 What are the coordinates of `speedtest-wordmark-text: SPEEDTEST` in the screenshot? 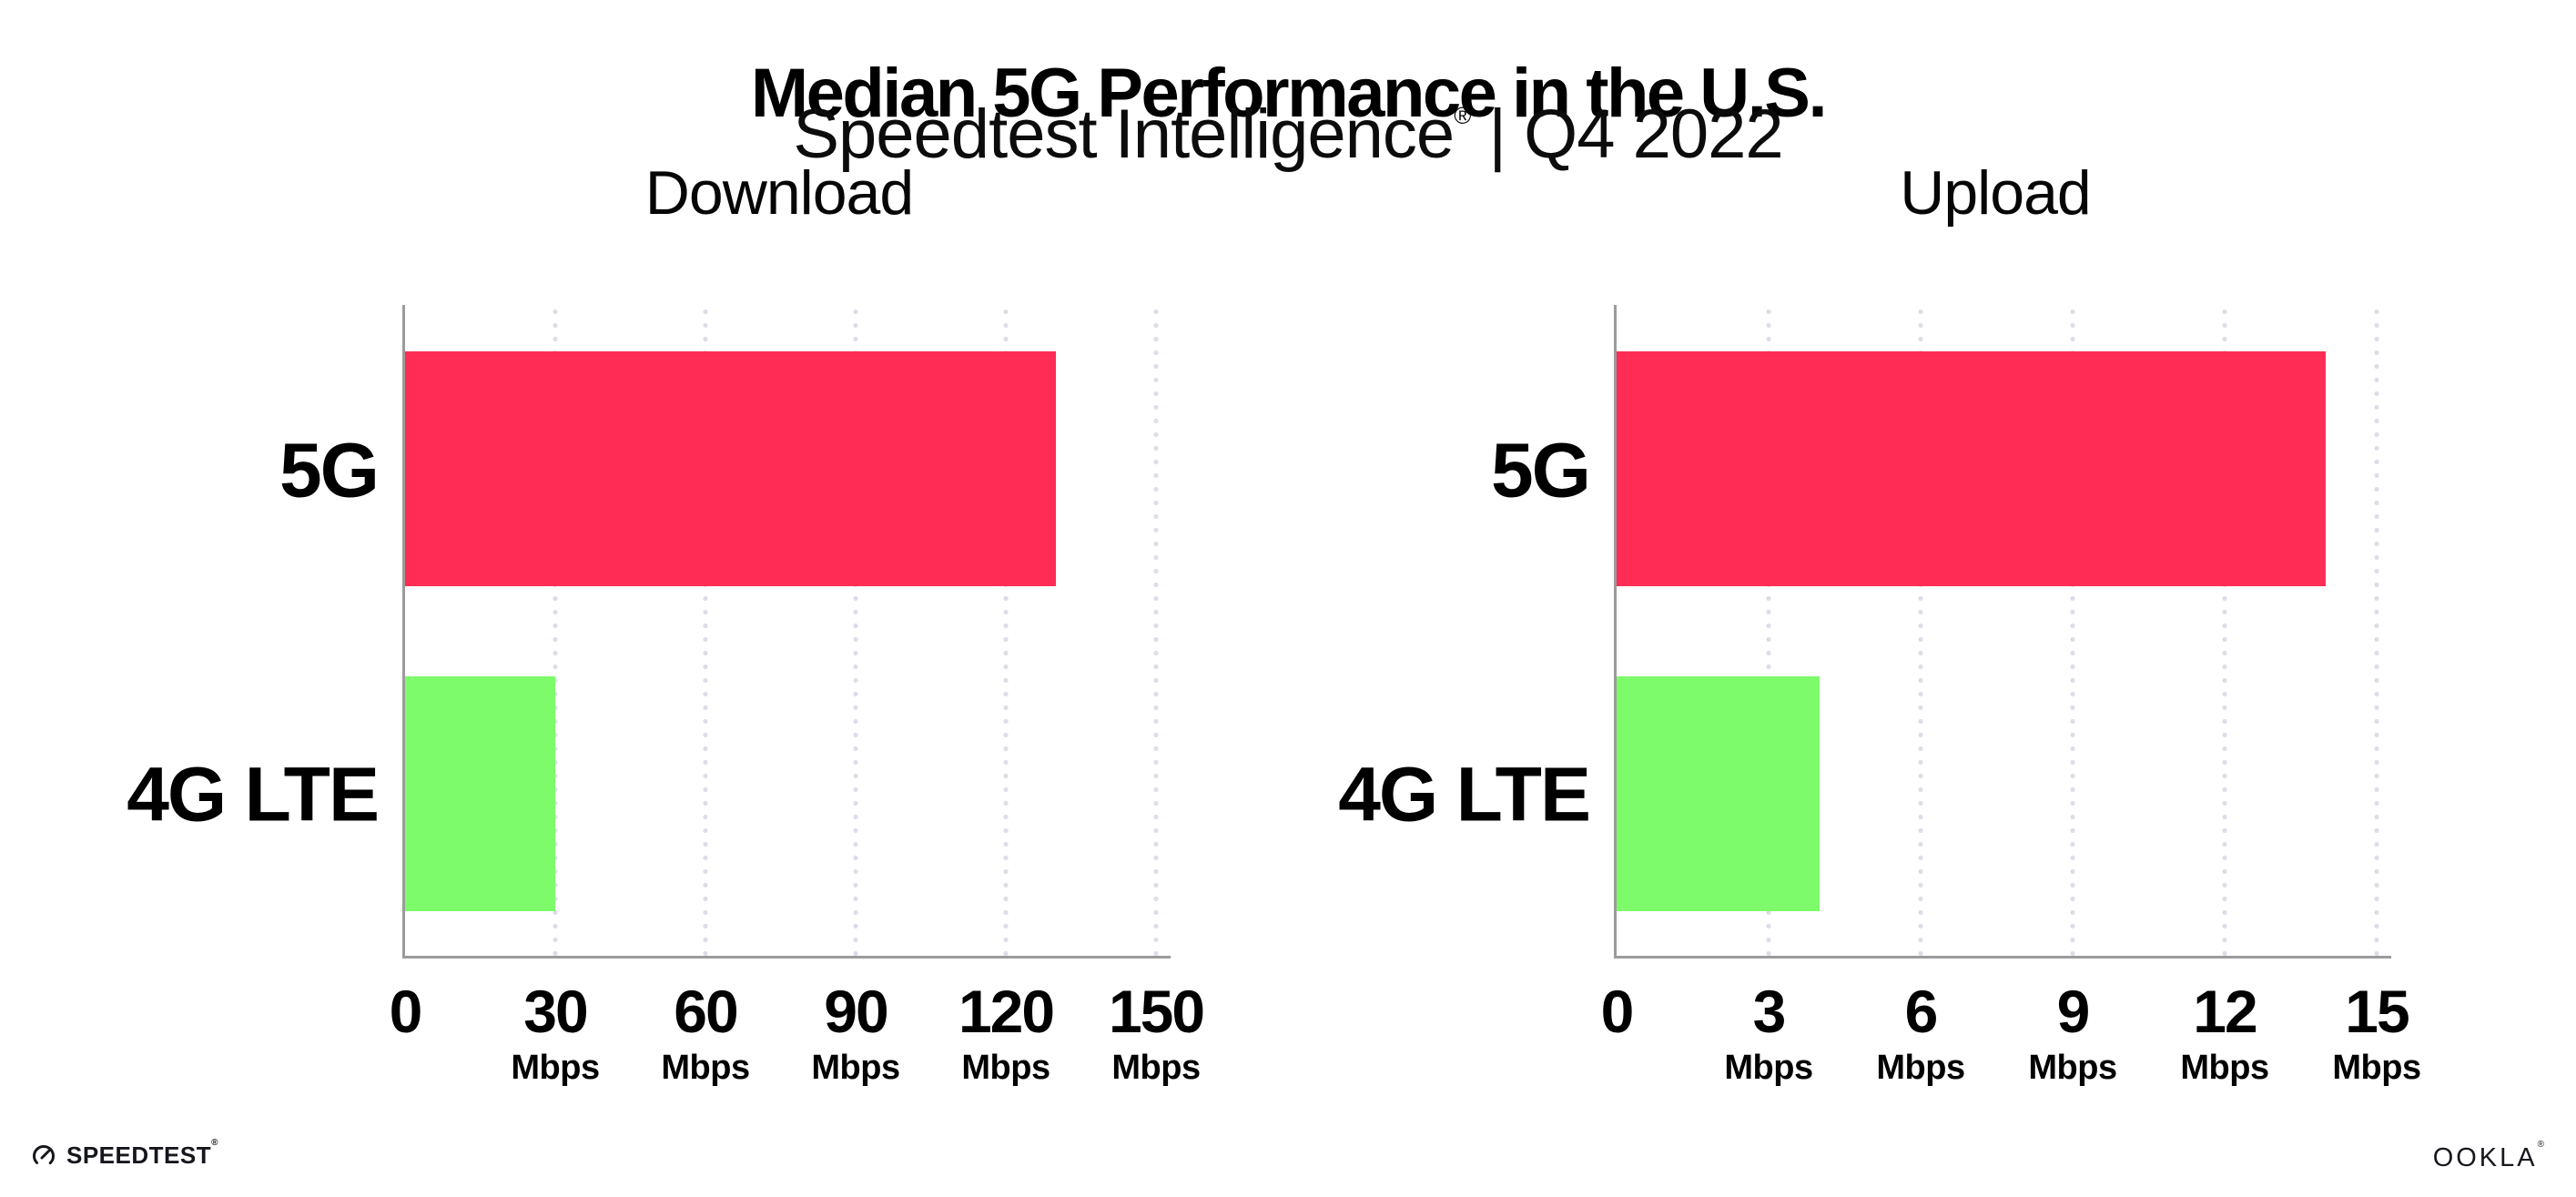 It's located at (139, 1155).